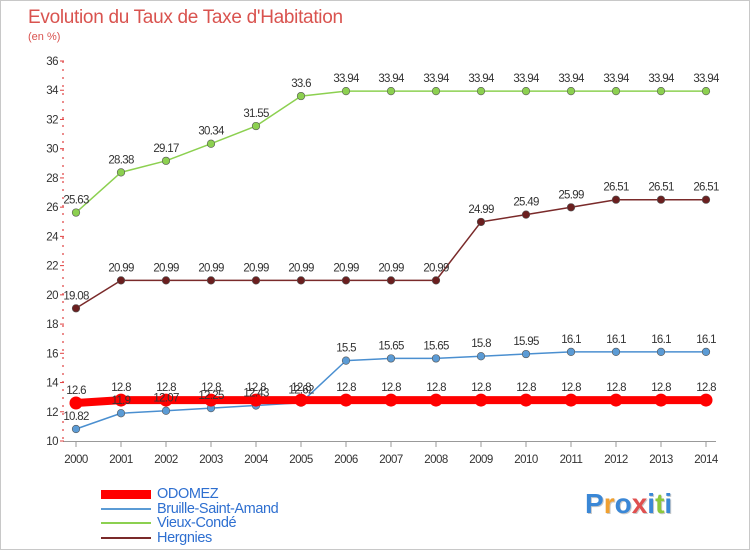 This screenshot has height=550, width=750. What do you see at coordinates (211, 396) in the screenshot?
I see `data-label-bruille-saint-amand: 12.25` at bounding box center [211, 396].